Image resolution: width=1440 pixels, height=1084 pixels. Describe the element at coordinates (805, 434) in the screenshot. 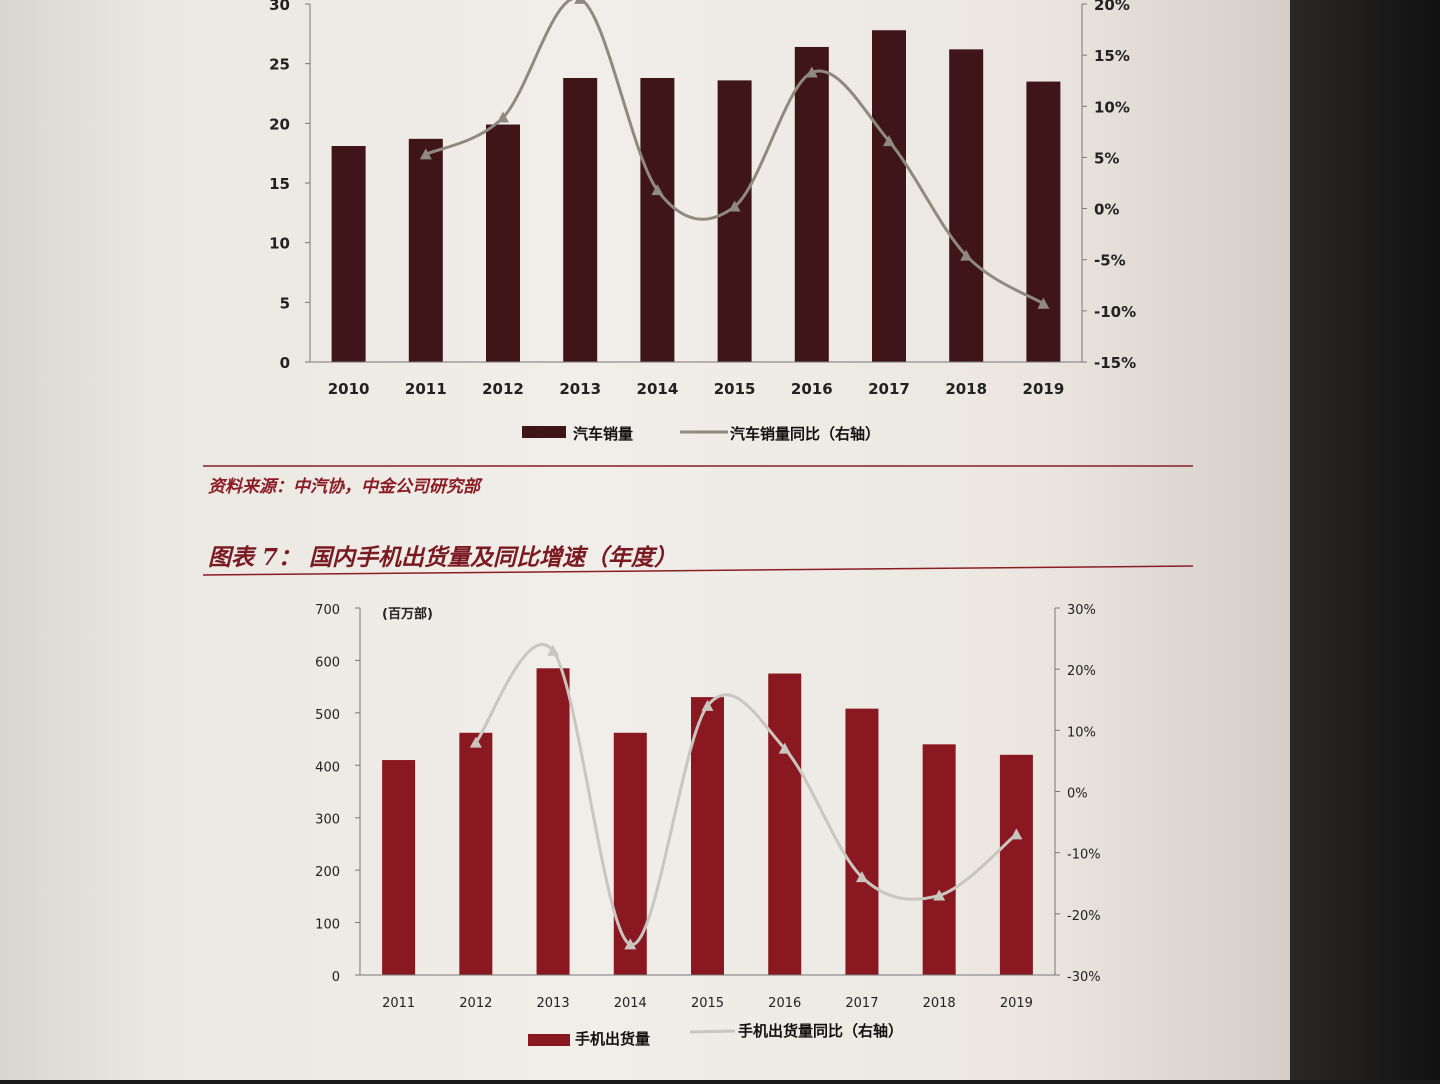

I see `legend-line-label: 汽车销量同比（右轴）` at that location.